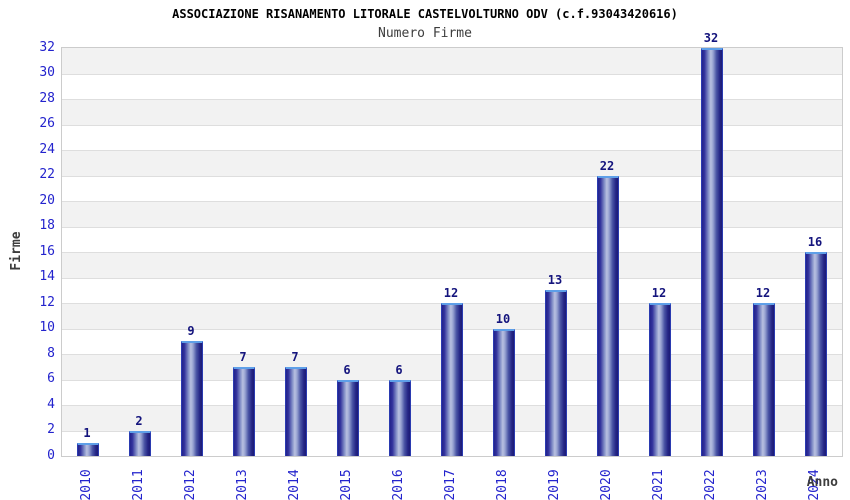  I want to click on bar-2020, so click(608, 315).